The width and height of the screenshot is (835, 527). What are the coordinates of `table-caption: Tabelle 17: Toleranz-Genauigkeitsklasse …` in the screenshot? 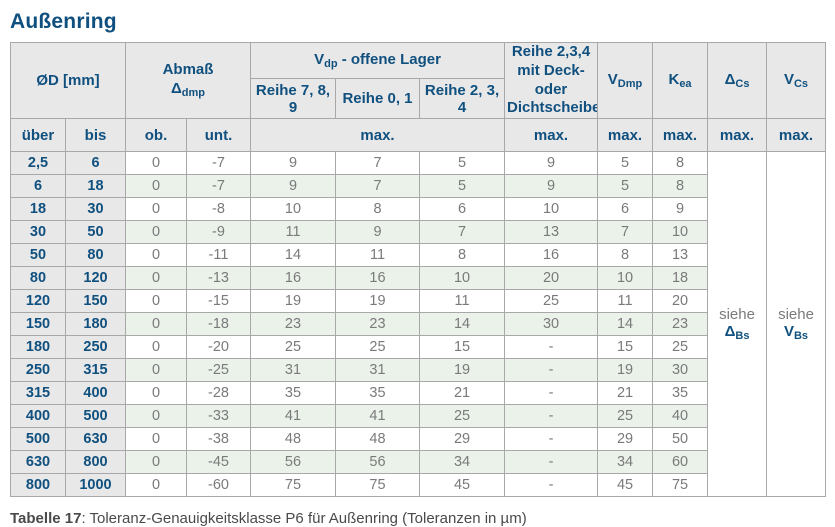 It's located at (418, 518).